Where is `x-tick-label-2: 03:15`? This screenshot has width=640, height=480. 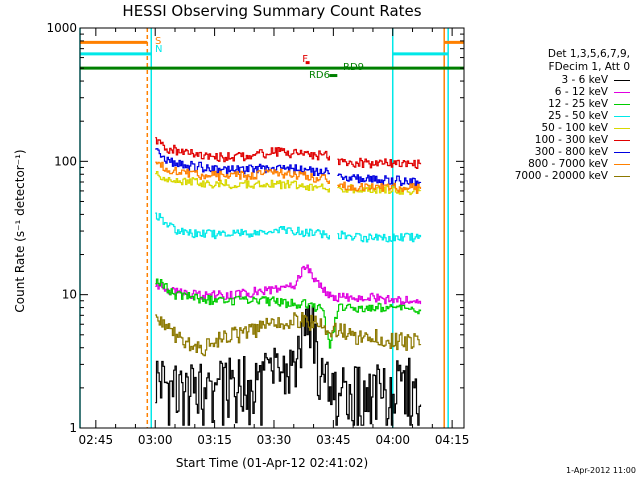 x-tick-label-2: 03:15 is located at coordinates (214, 440).